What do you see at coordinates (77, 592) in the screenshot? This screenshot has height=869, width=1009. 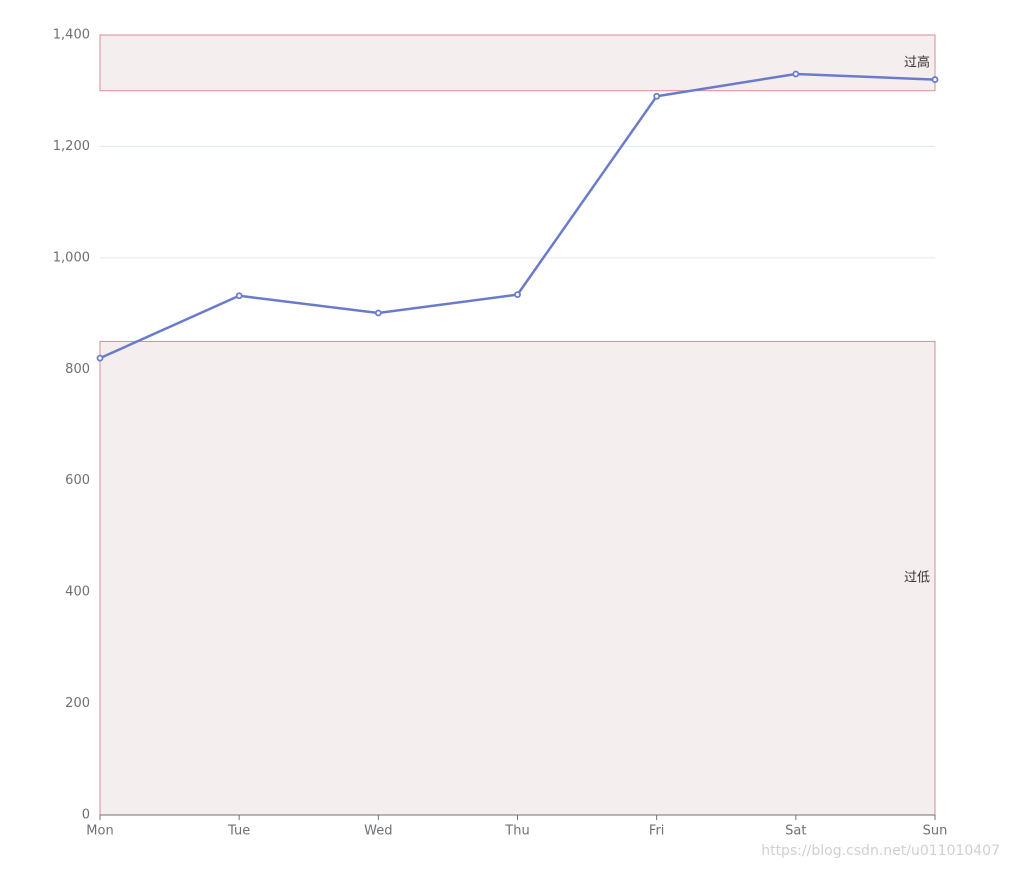 I see `y-tick-label: 400` at bounding box center [77, 592].